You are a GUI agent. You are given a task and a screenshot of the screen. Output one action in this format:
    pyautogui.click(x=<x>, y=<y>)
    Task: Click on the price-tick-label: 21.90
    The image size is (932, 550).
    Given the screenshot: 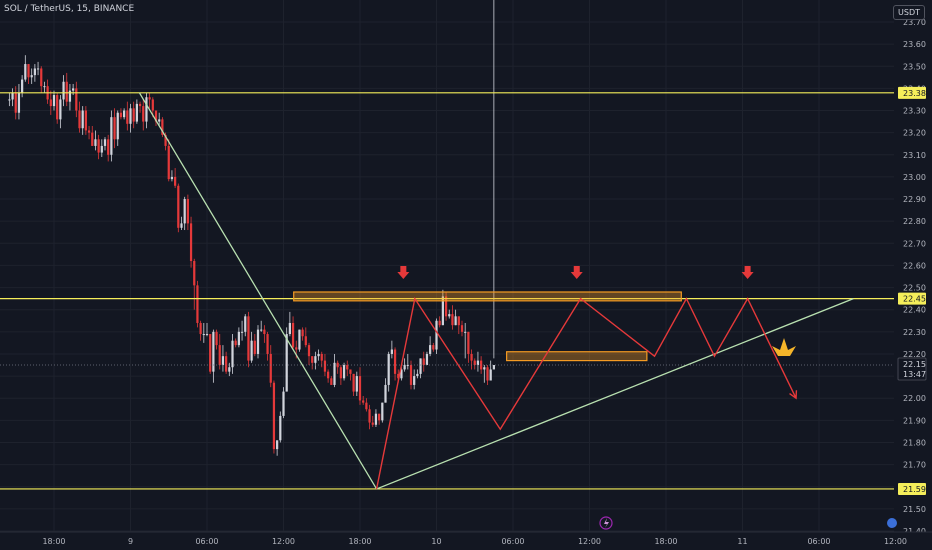 What is the action you would take?
    pyautogui.click(x=914, y=420)
    